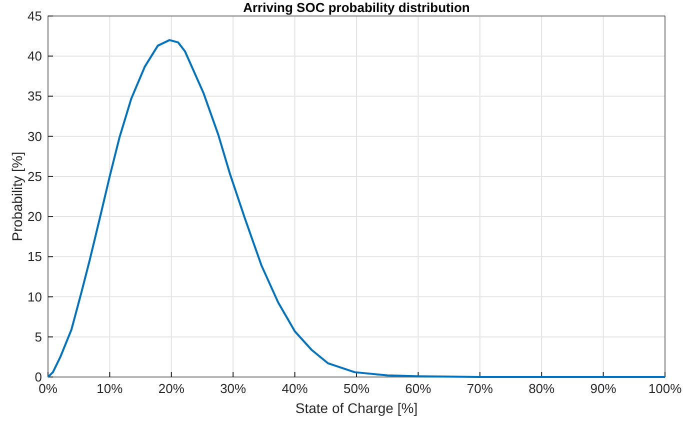 This screenshot has width=683, height=421. I want to click on x-tick-label: 50%, so click(356, 388).